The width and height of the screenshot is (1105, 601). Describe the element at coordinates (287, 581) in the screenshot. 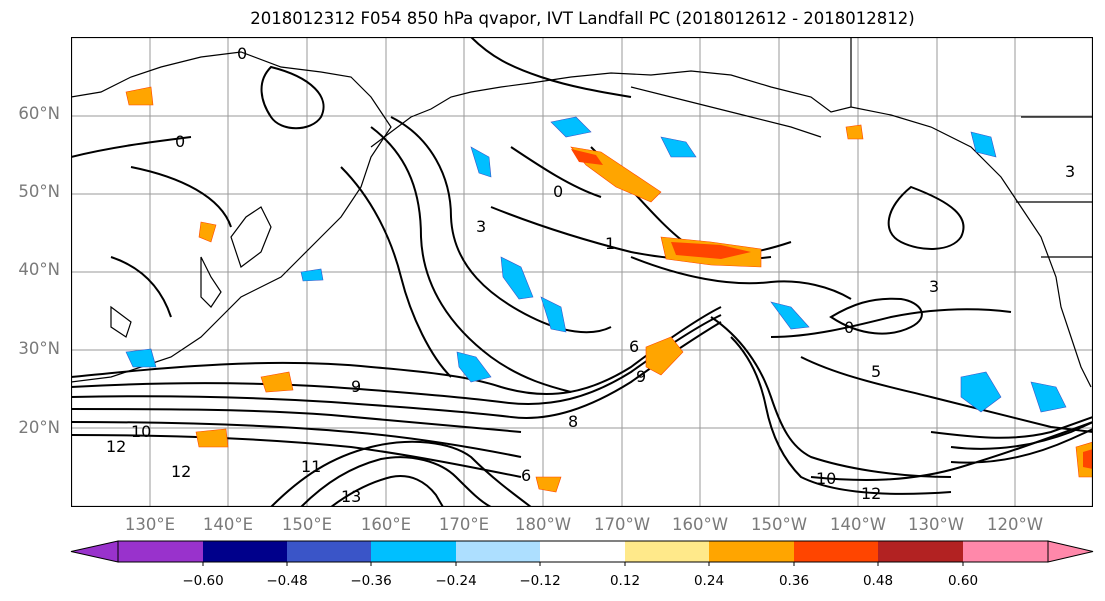

I see `colorbar-tick-label: −0.48` at that location.